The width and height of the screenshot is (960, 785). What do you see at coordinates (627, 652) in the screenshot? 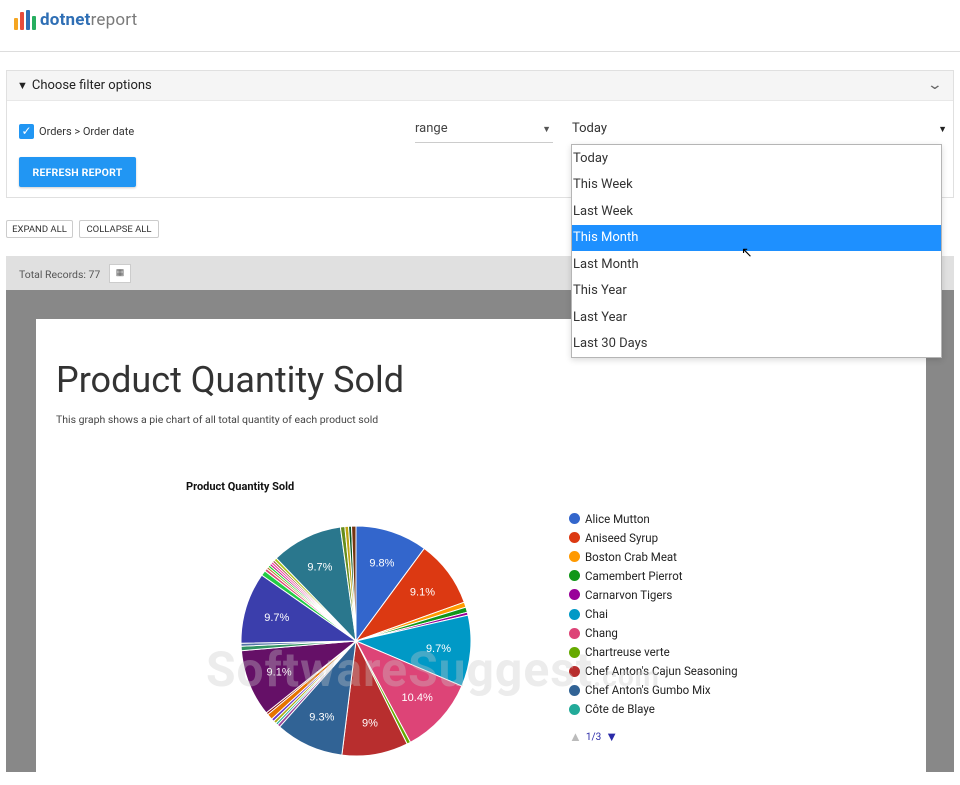
I see `legend-label: Chartreuse verte` at bounding box center [627, 652].